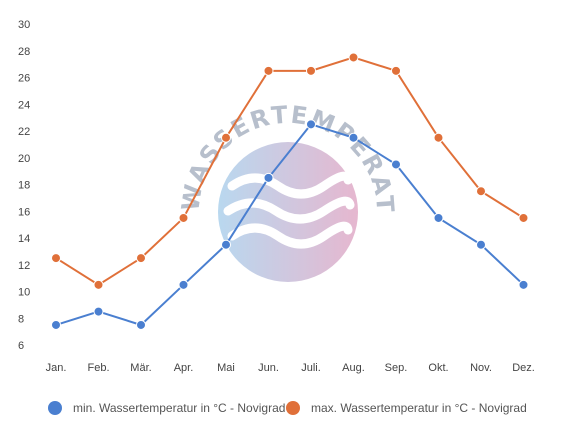 This screenshot has height=436, width=574. Describe the element at coordinates (288, 212) in the screenshot. I see `watermark-circle` at that location.